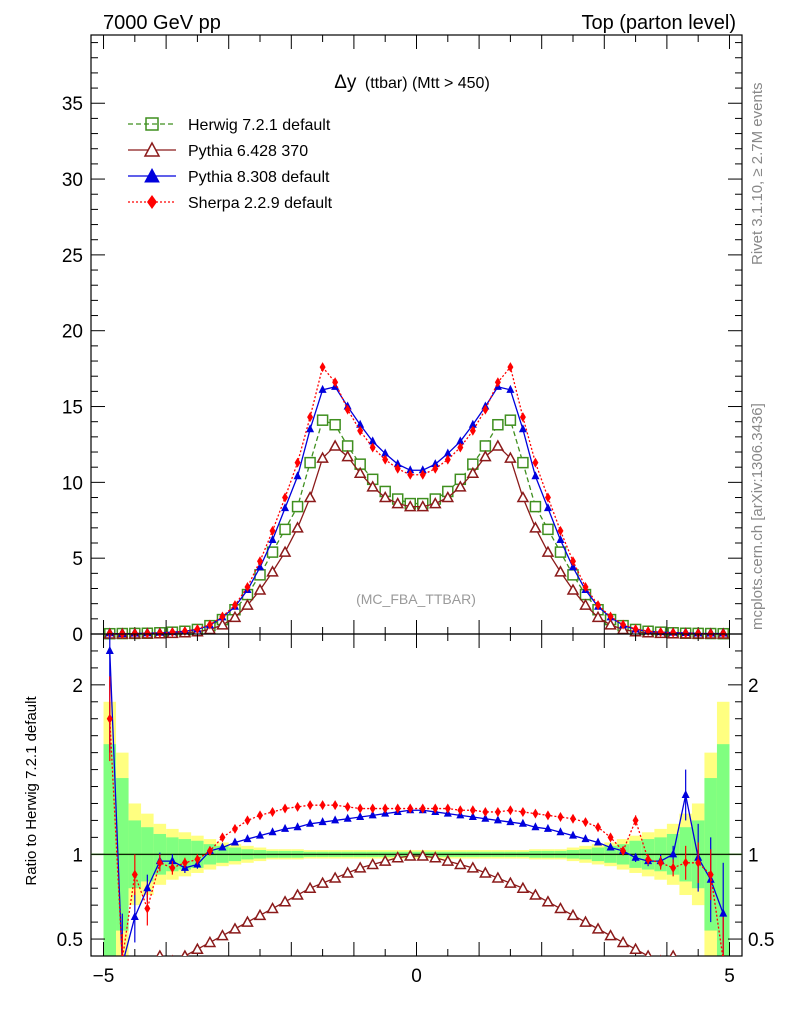  I want to click on x-tick-label: 0, so click(416, 976).